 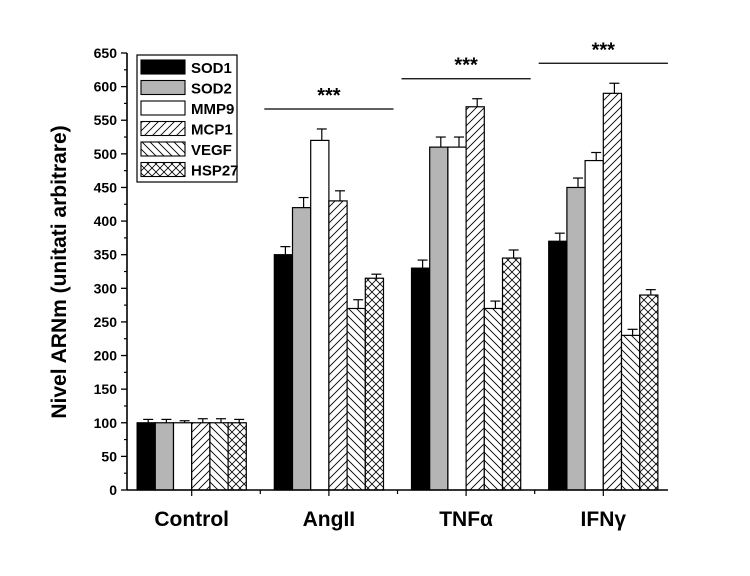 I want to click on y-tick-label-3: 150, so click(x=106, y=389).